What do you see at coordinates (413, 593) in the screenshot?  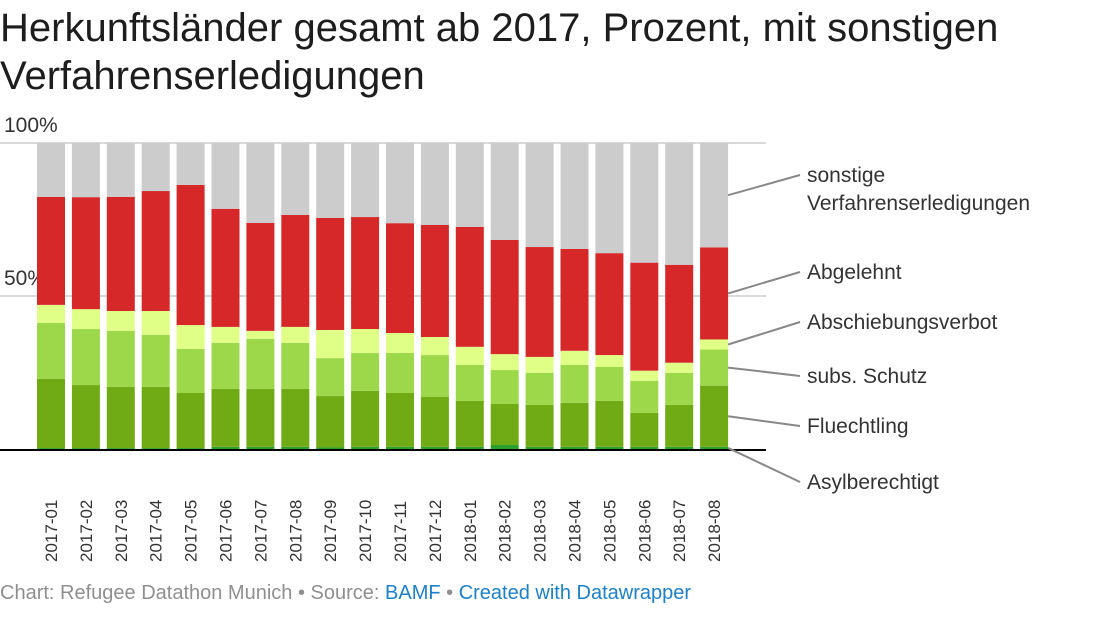 I see `source-link-bamf: BAMF` at bounding box center [413, 593].